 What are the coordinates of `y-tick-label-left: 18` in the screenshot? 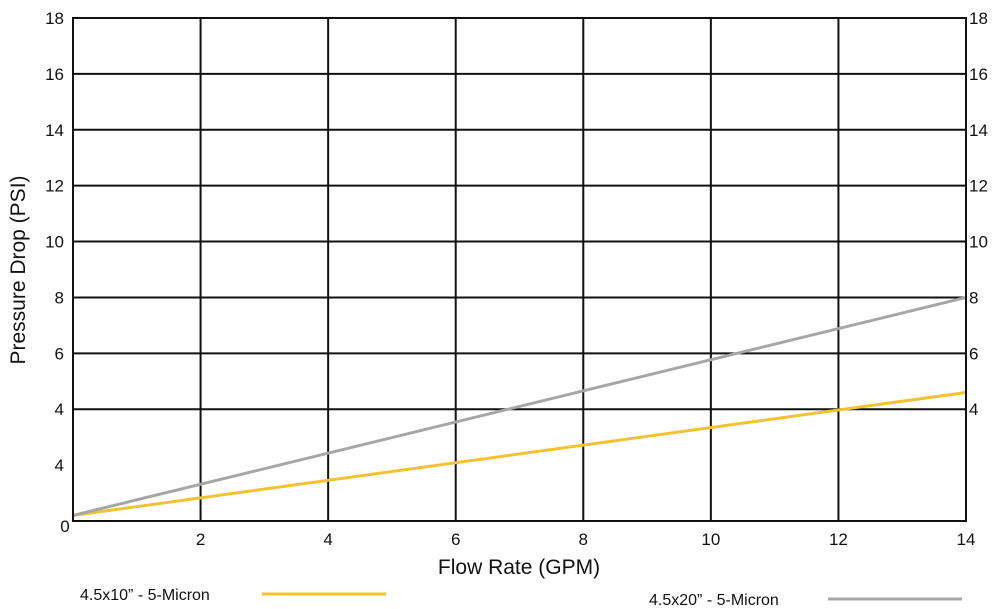 It's located at (54, 18).